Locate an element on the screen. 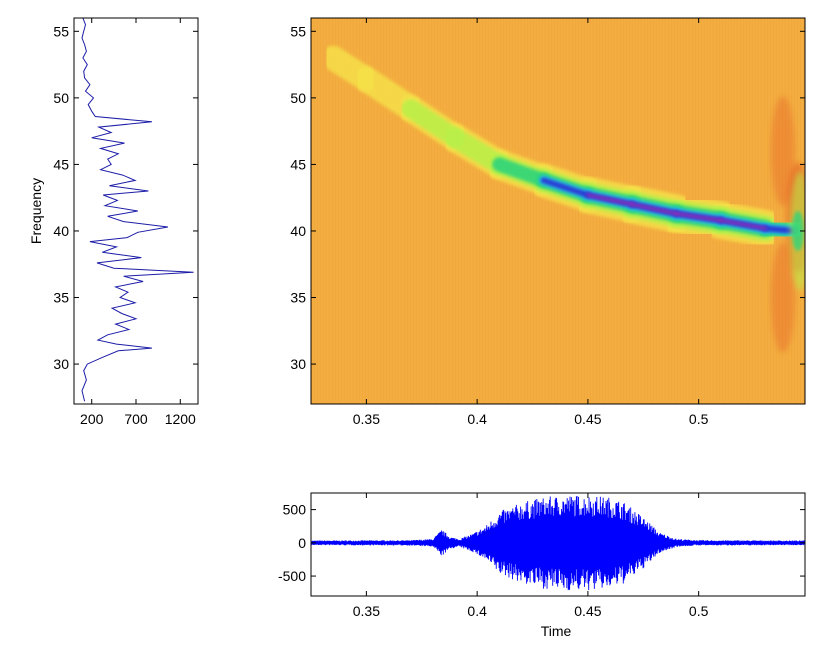 The width and height of the screenshot is (826, 646). heatmap-xtick-label: 0.35 is located at coordinates (366, 419).